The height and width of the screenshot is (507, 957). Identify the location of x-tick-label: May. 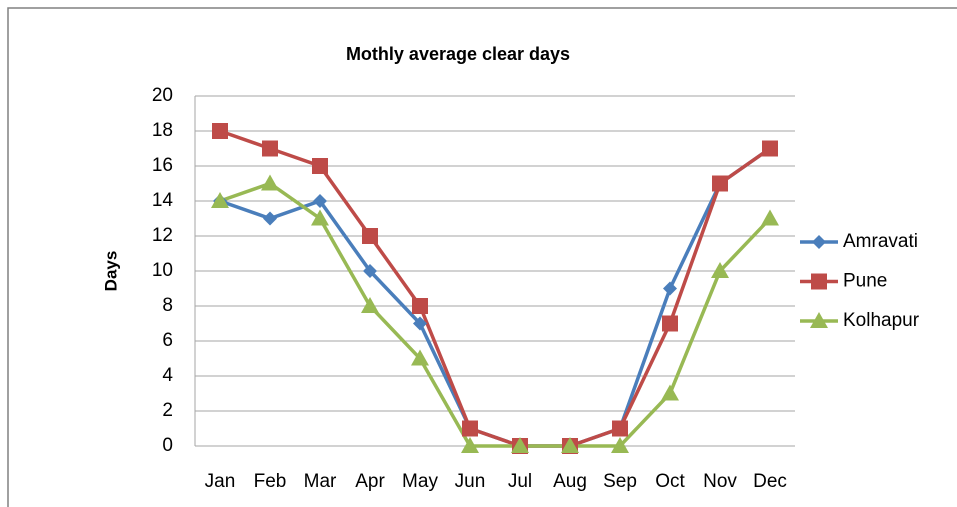
(420, 481).